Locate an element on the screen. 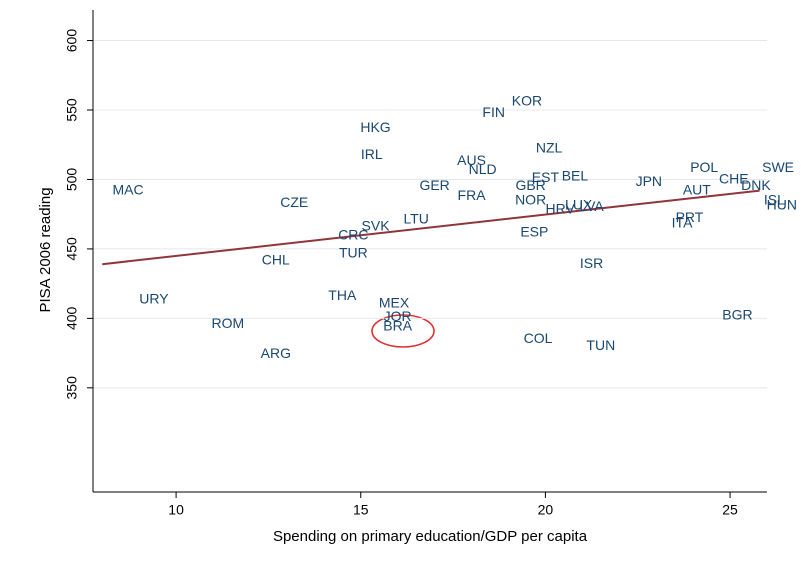  x-tick-label: 20 is located at coordinates (546, 510).